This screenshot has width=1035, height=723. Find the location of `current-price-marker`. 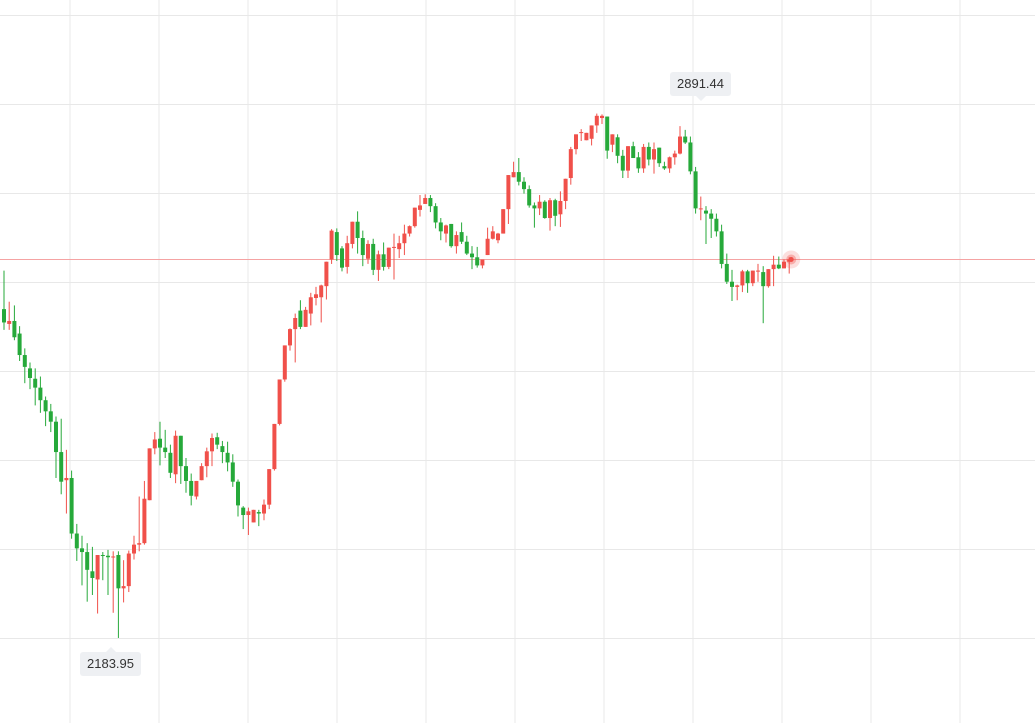

current-price-marker is located at coordinates (791, 259).